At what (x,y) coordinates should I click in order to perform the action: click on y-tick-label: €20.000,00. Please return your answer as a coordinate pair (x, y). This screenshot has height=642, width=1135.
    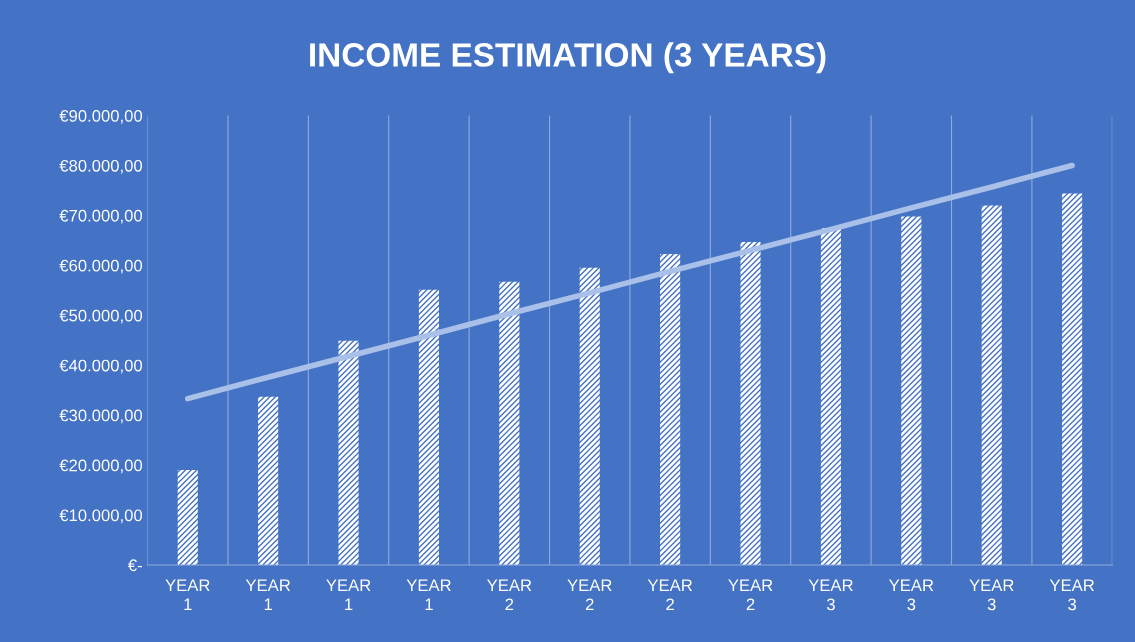
    Looking at the image, I should click on (101, 466).